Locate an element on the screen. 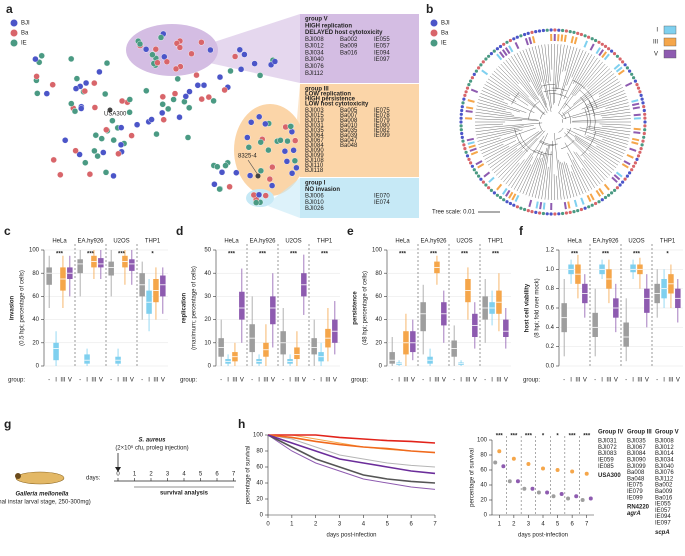 This screenshot has height=556, width=685. strain-name: BJI108 is located at coordinates (314, 161).